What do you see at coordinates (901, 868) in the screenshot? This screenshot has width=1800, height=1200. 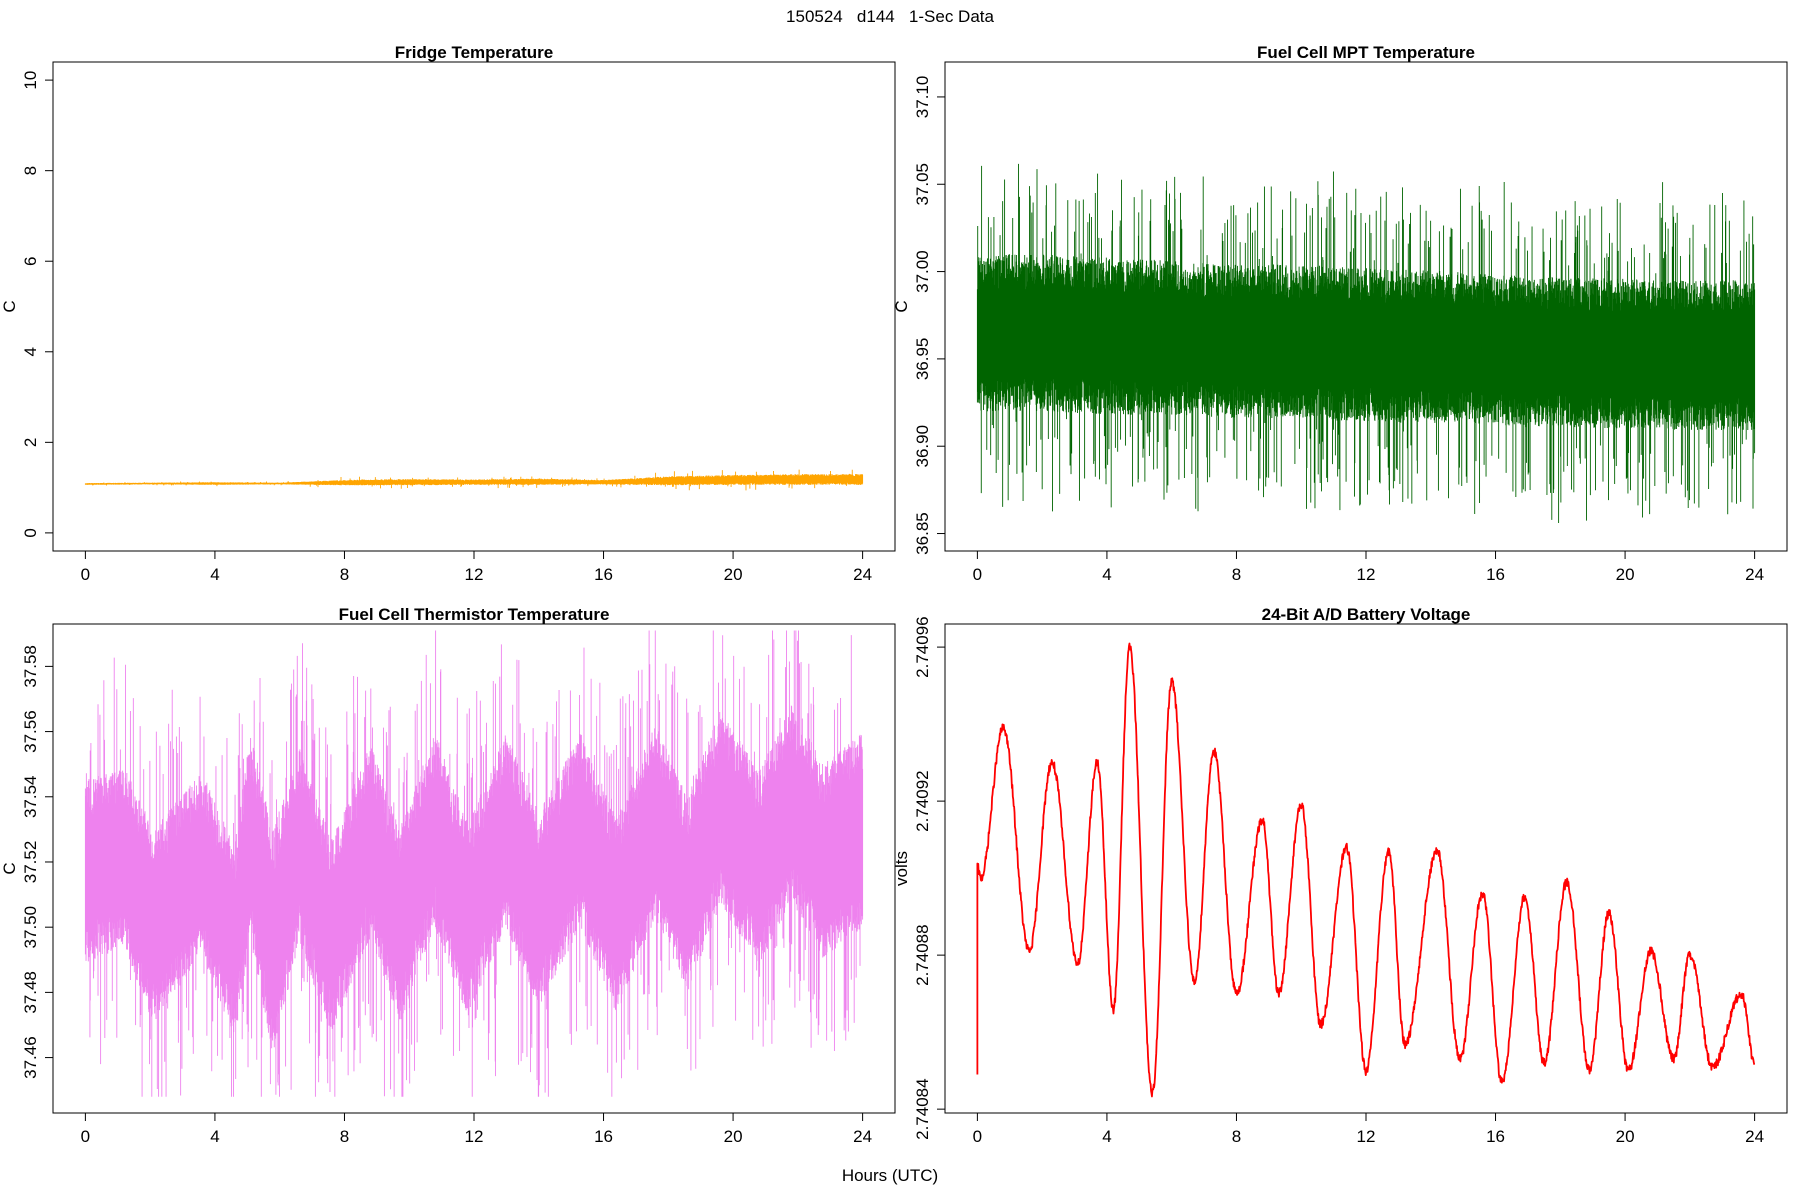 I see `y-axis-label: volts` at bounding box center [901, 868].